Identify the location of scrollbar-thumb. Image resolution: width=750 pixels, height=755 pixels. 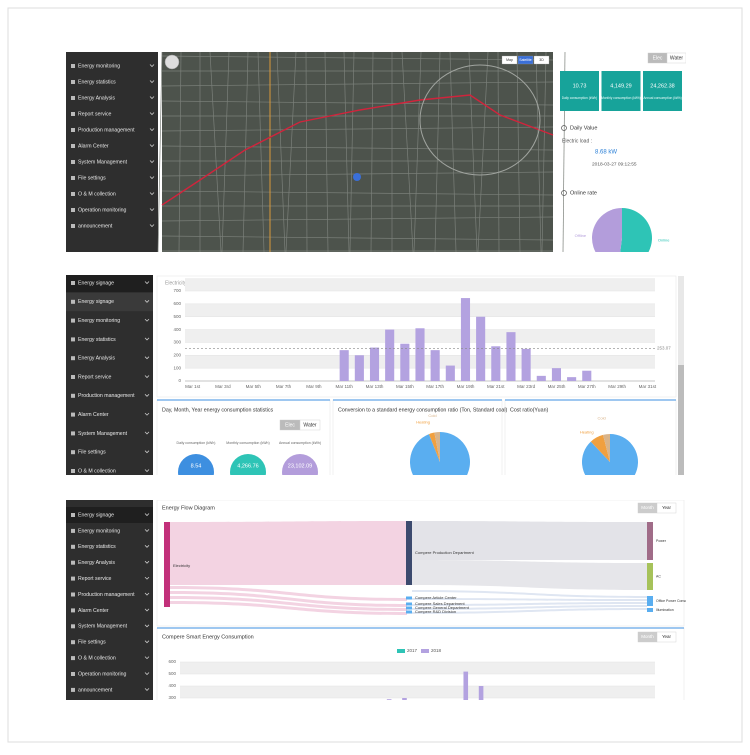
(681, 420).